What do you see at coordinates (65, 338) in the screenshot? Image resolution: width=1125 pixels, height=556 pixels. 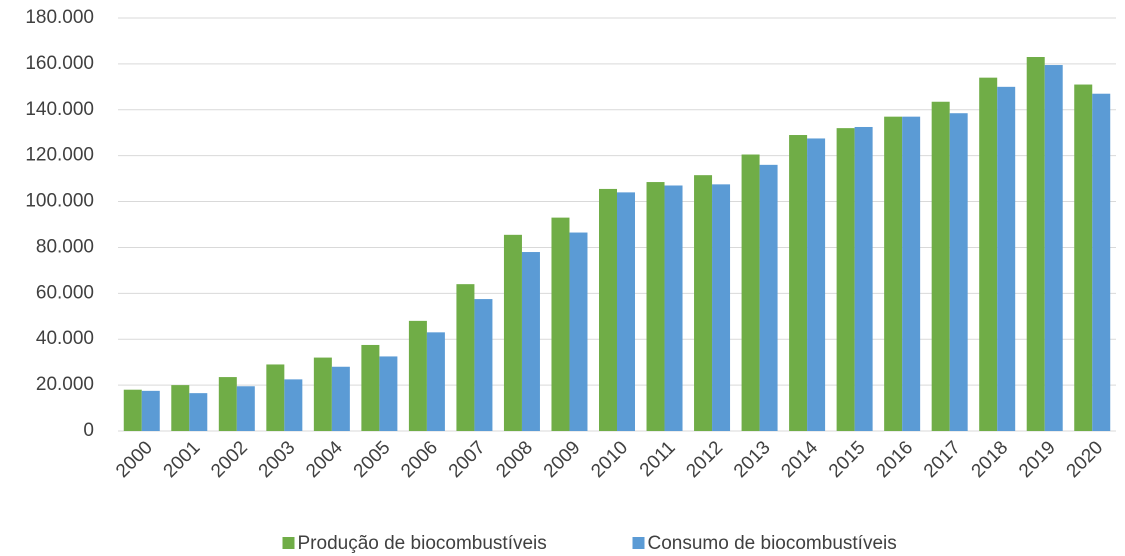 I see `y-tick-label: 40.000` at bounding box center [65, 338].